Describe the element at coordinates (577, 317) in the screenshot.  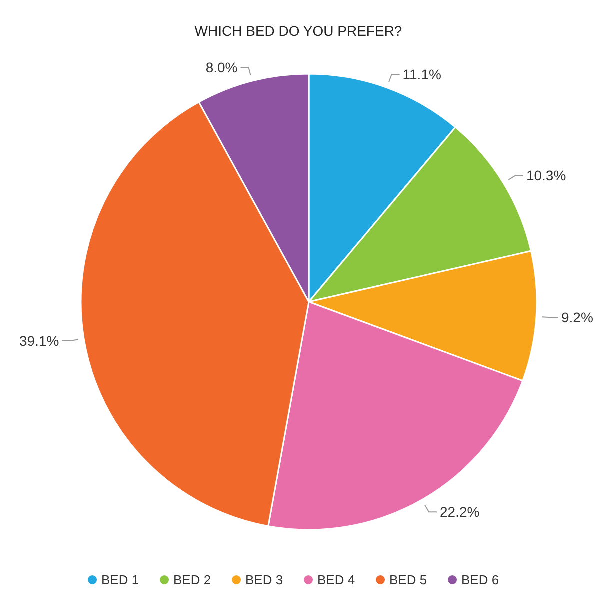
I see `data-label: 9.2%` at that location.